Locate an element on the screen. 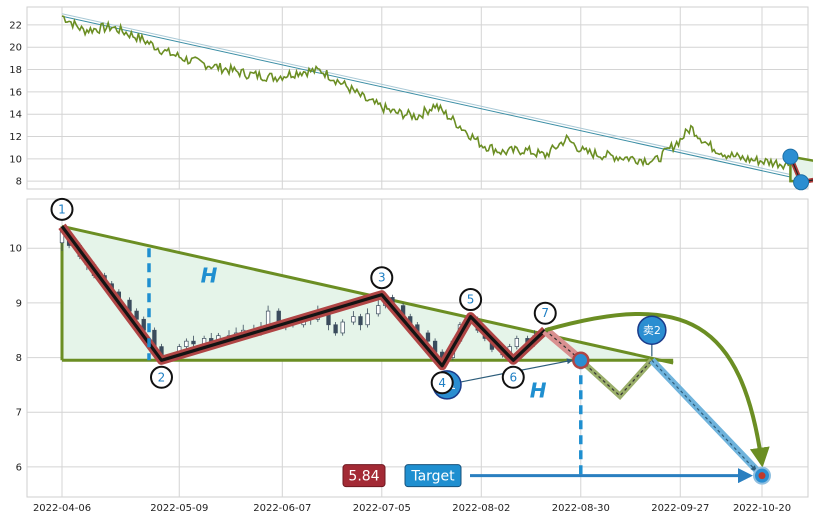 Image resolution: width=813 pixels, height=520 pixels. wave-label: 4 is located at coordinates (442, 383).